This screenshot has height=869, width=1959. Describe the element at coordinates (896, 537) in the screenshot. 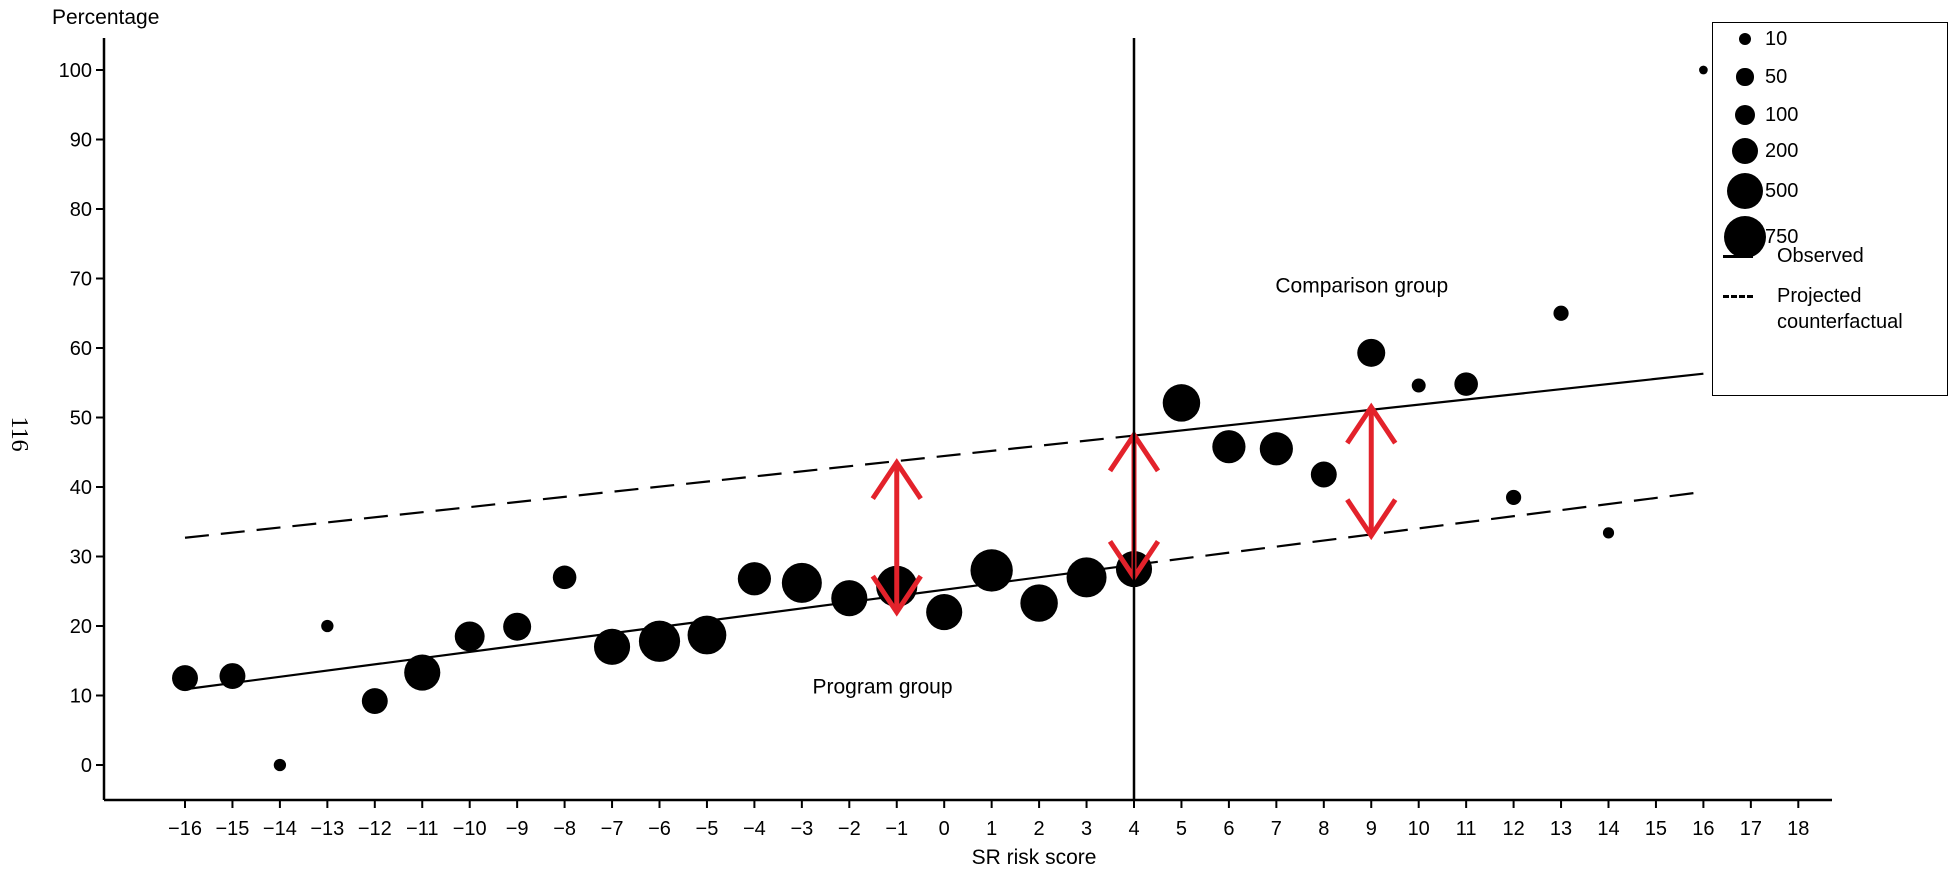

I see `difference-arrow` at that location.